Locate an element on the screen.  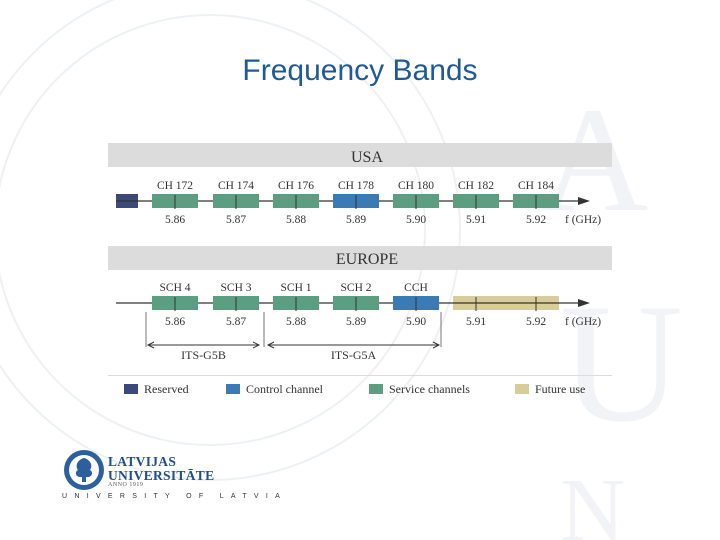
usa-tick-label: 5.87 is located at coordinates (236, 220).